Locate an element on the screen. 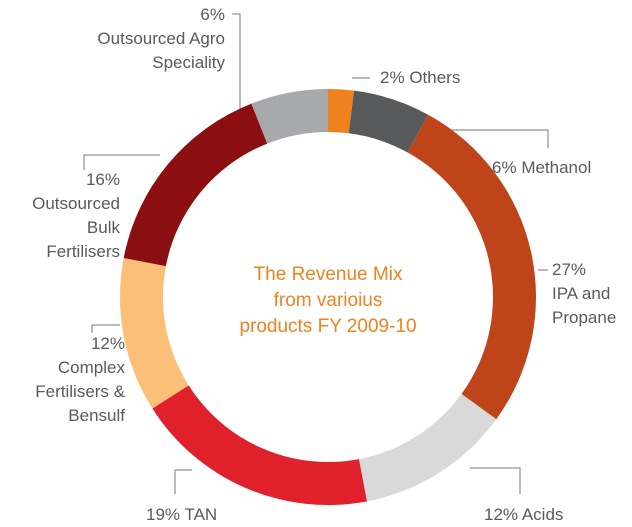 The height and width of the screenshot is (527, 632). slice-label: 19% TAN is located at coordinates (216, 515).